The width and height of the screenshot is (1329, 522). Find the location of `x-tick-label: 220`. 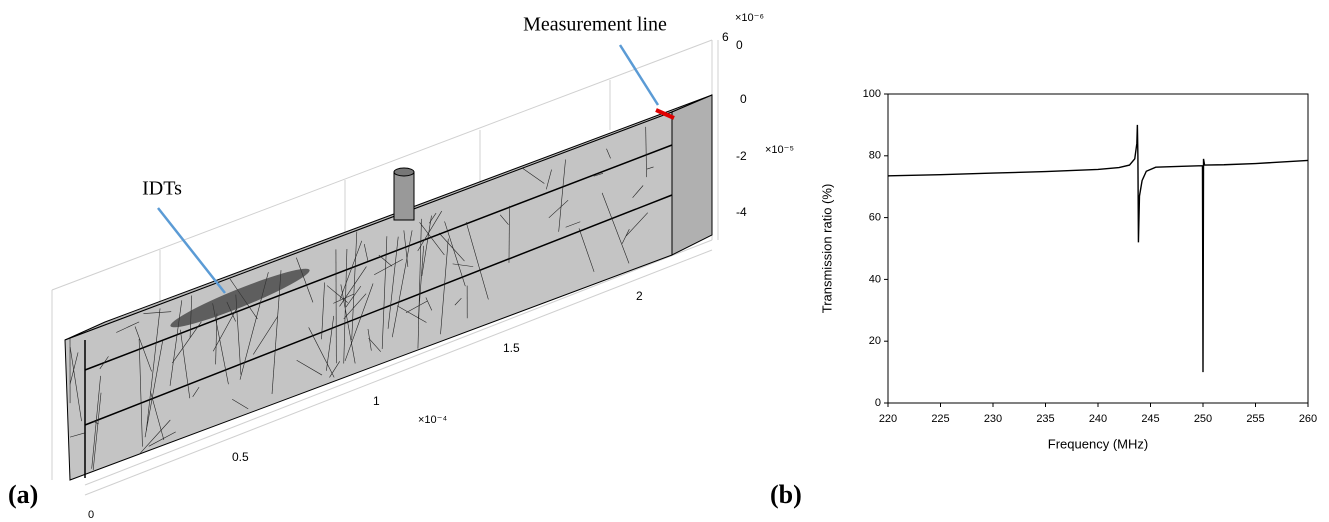

x-tick-label: 220 is located at coordinates (888, 419).